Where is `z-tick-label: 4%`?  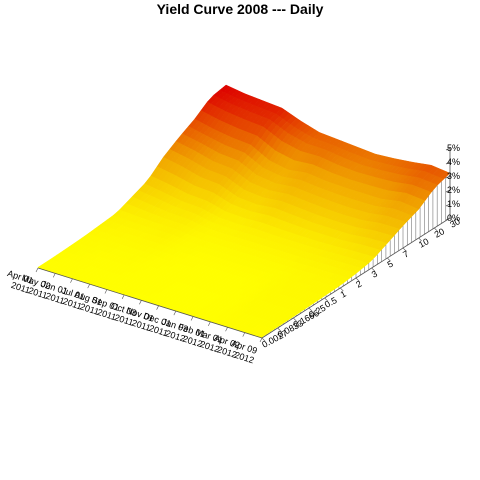 z-tick-label: 4% is located at coordinates (453, 162).